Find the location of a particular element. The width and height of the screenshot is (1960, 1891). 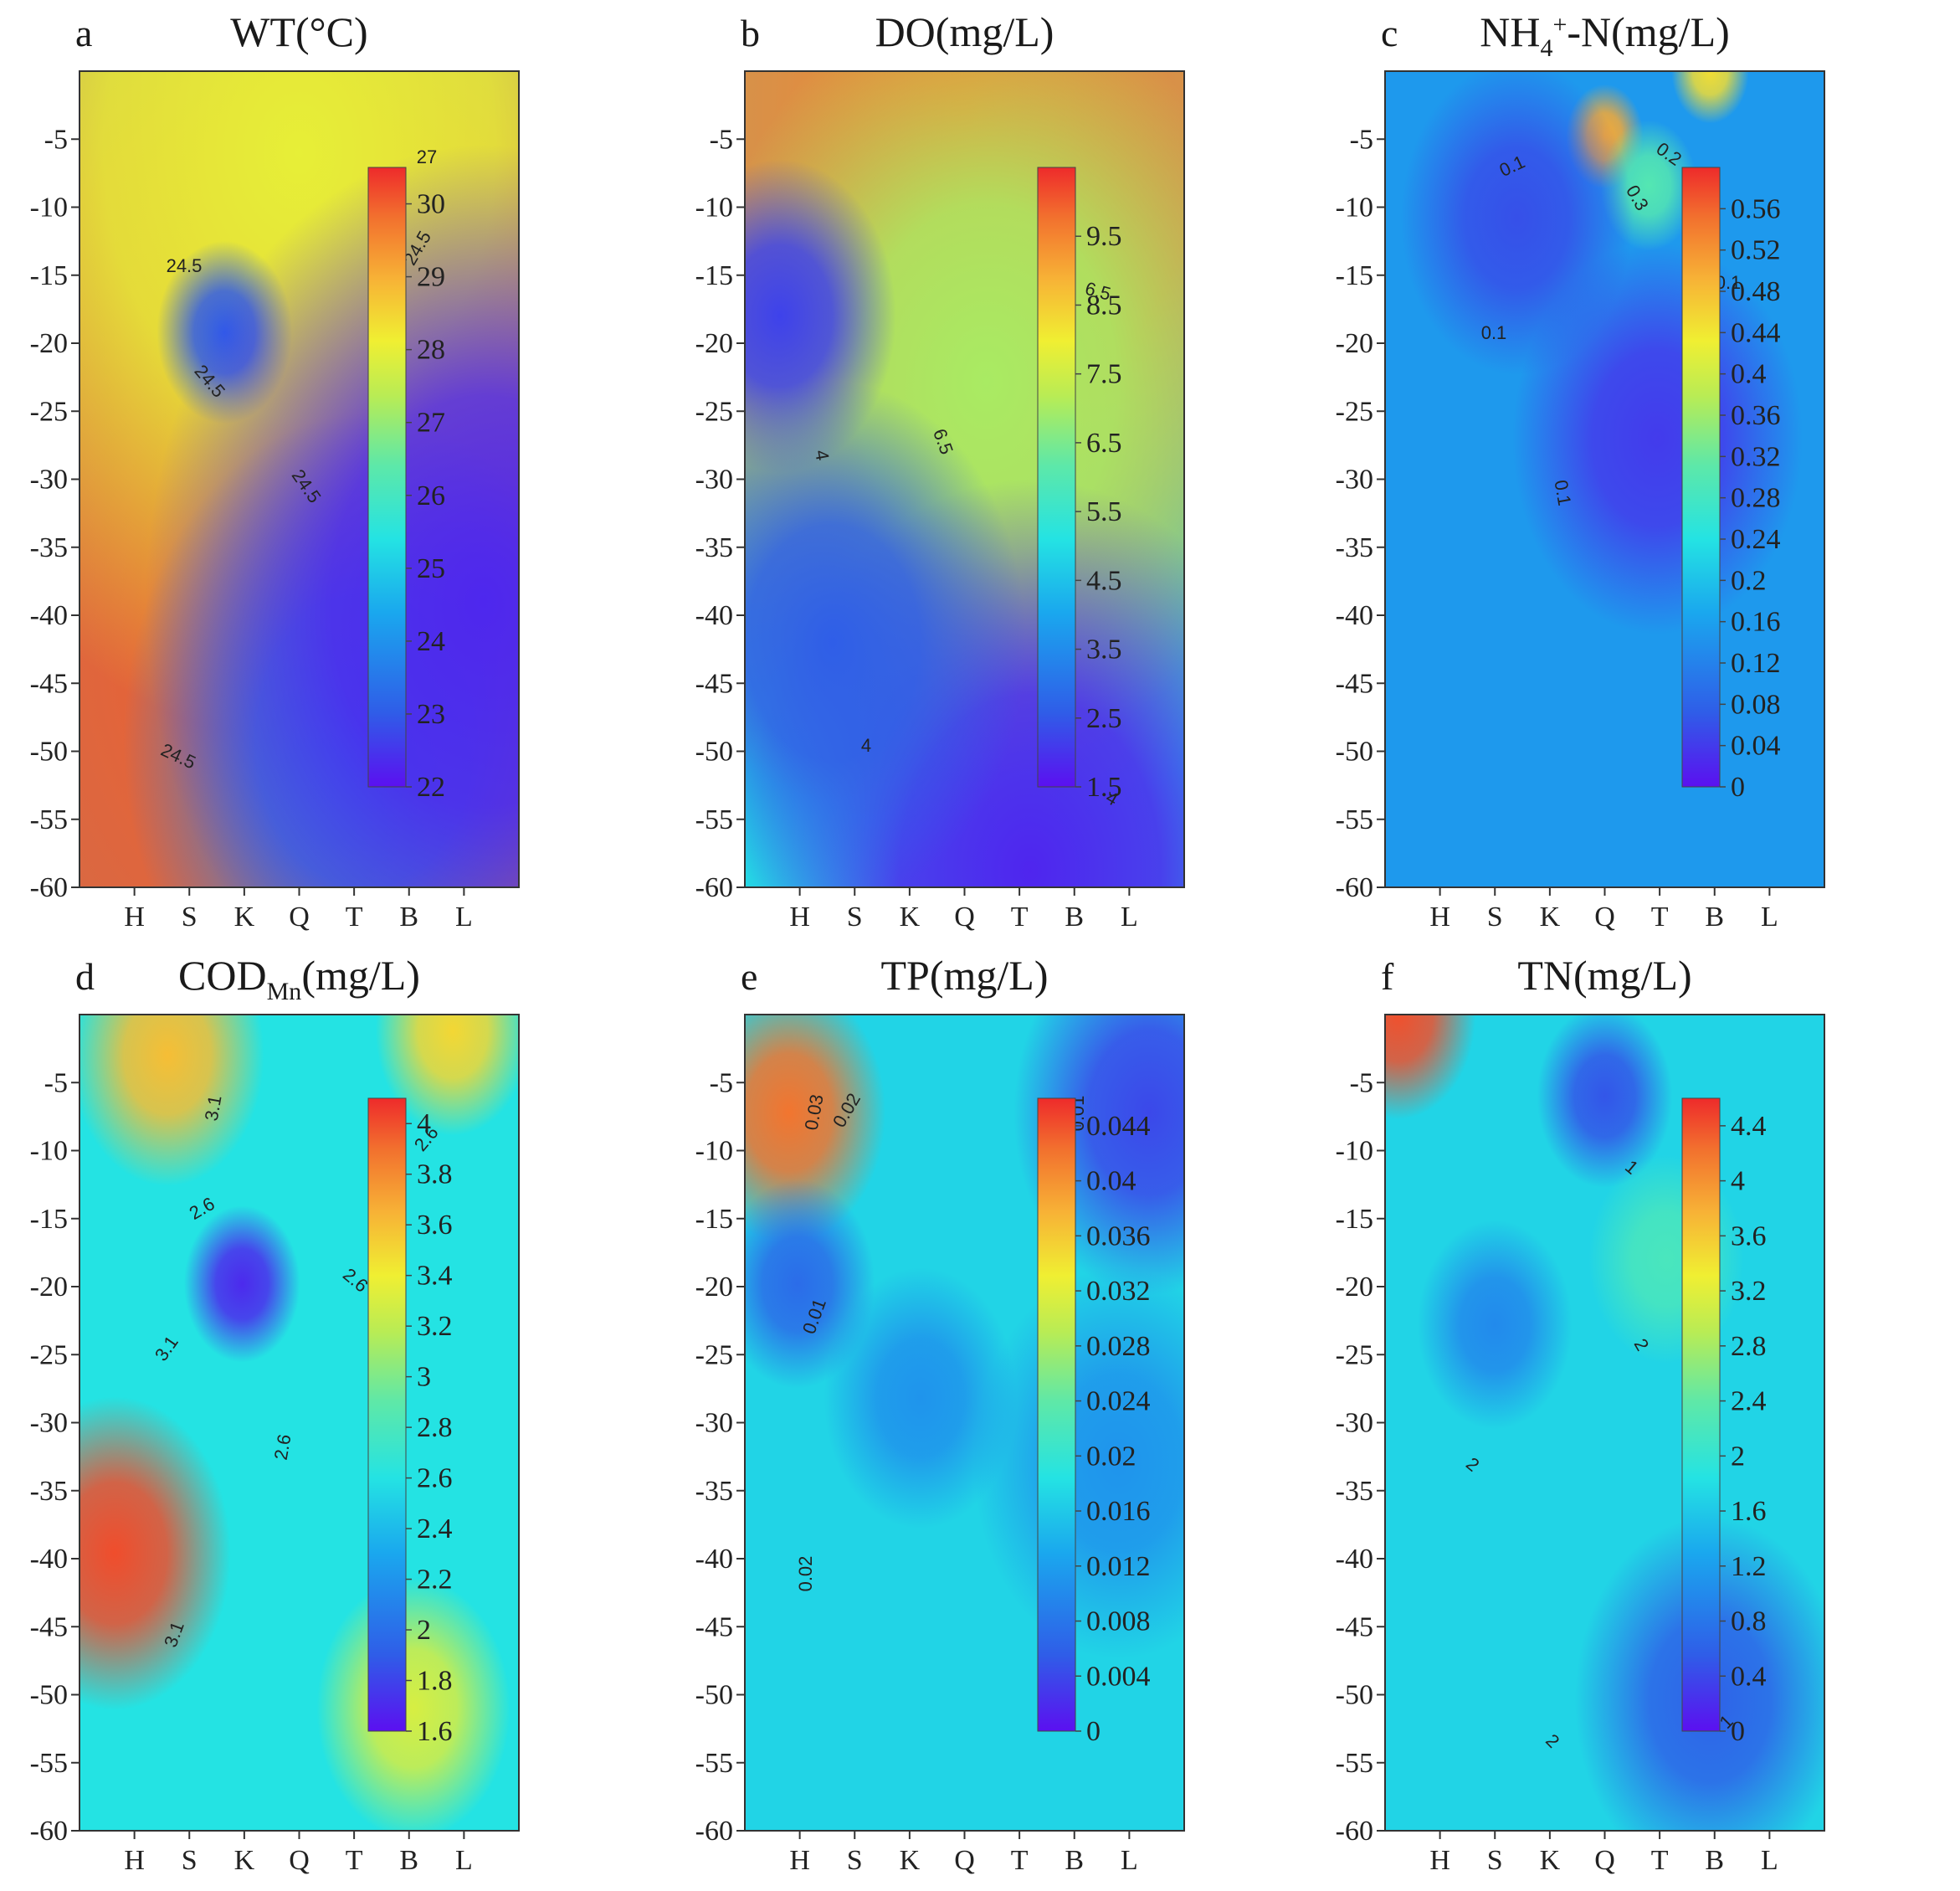

contour-label: 27 is located at coordinates (427, 156).